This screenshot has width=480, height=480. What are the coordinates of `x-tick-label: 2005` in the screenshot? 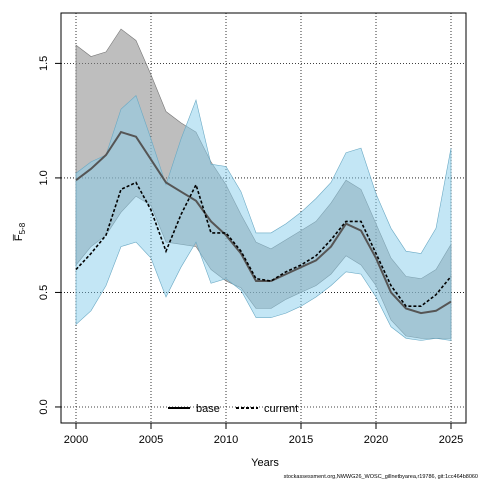 It's located at (151, 440).